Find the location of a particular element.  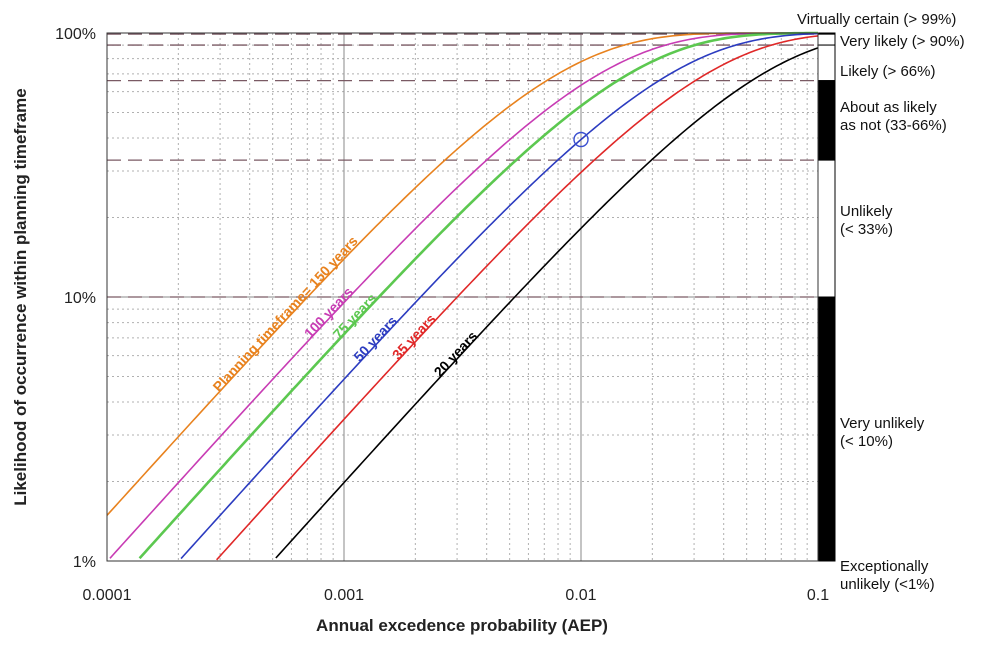

x-tick-label: 0.0001 is located at coordinates (107, 595).